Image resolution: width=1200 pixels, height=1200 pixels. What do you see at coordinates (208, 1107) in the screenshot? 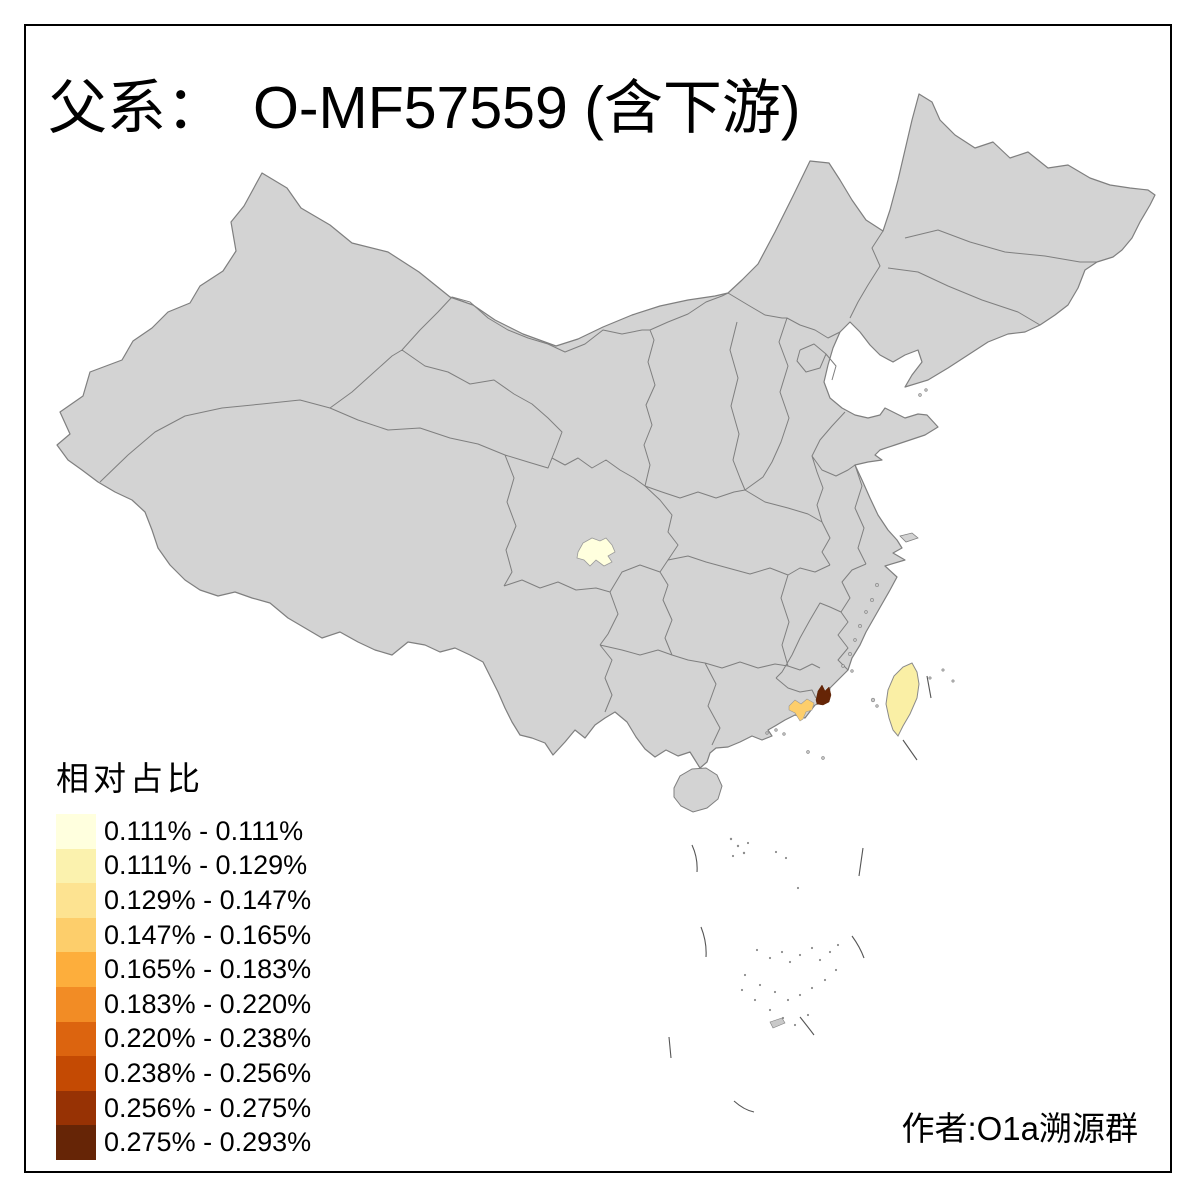
I see `legend-label: 0.256% - 0.275%` at bounding box center [208, 1107].